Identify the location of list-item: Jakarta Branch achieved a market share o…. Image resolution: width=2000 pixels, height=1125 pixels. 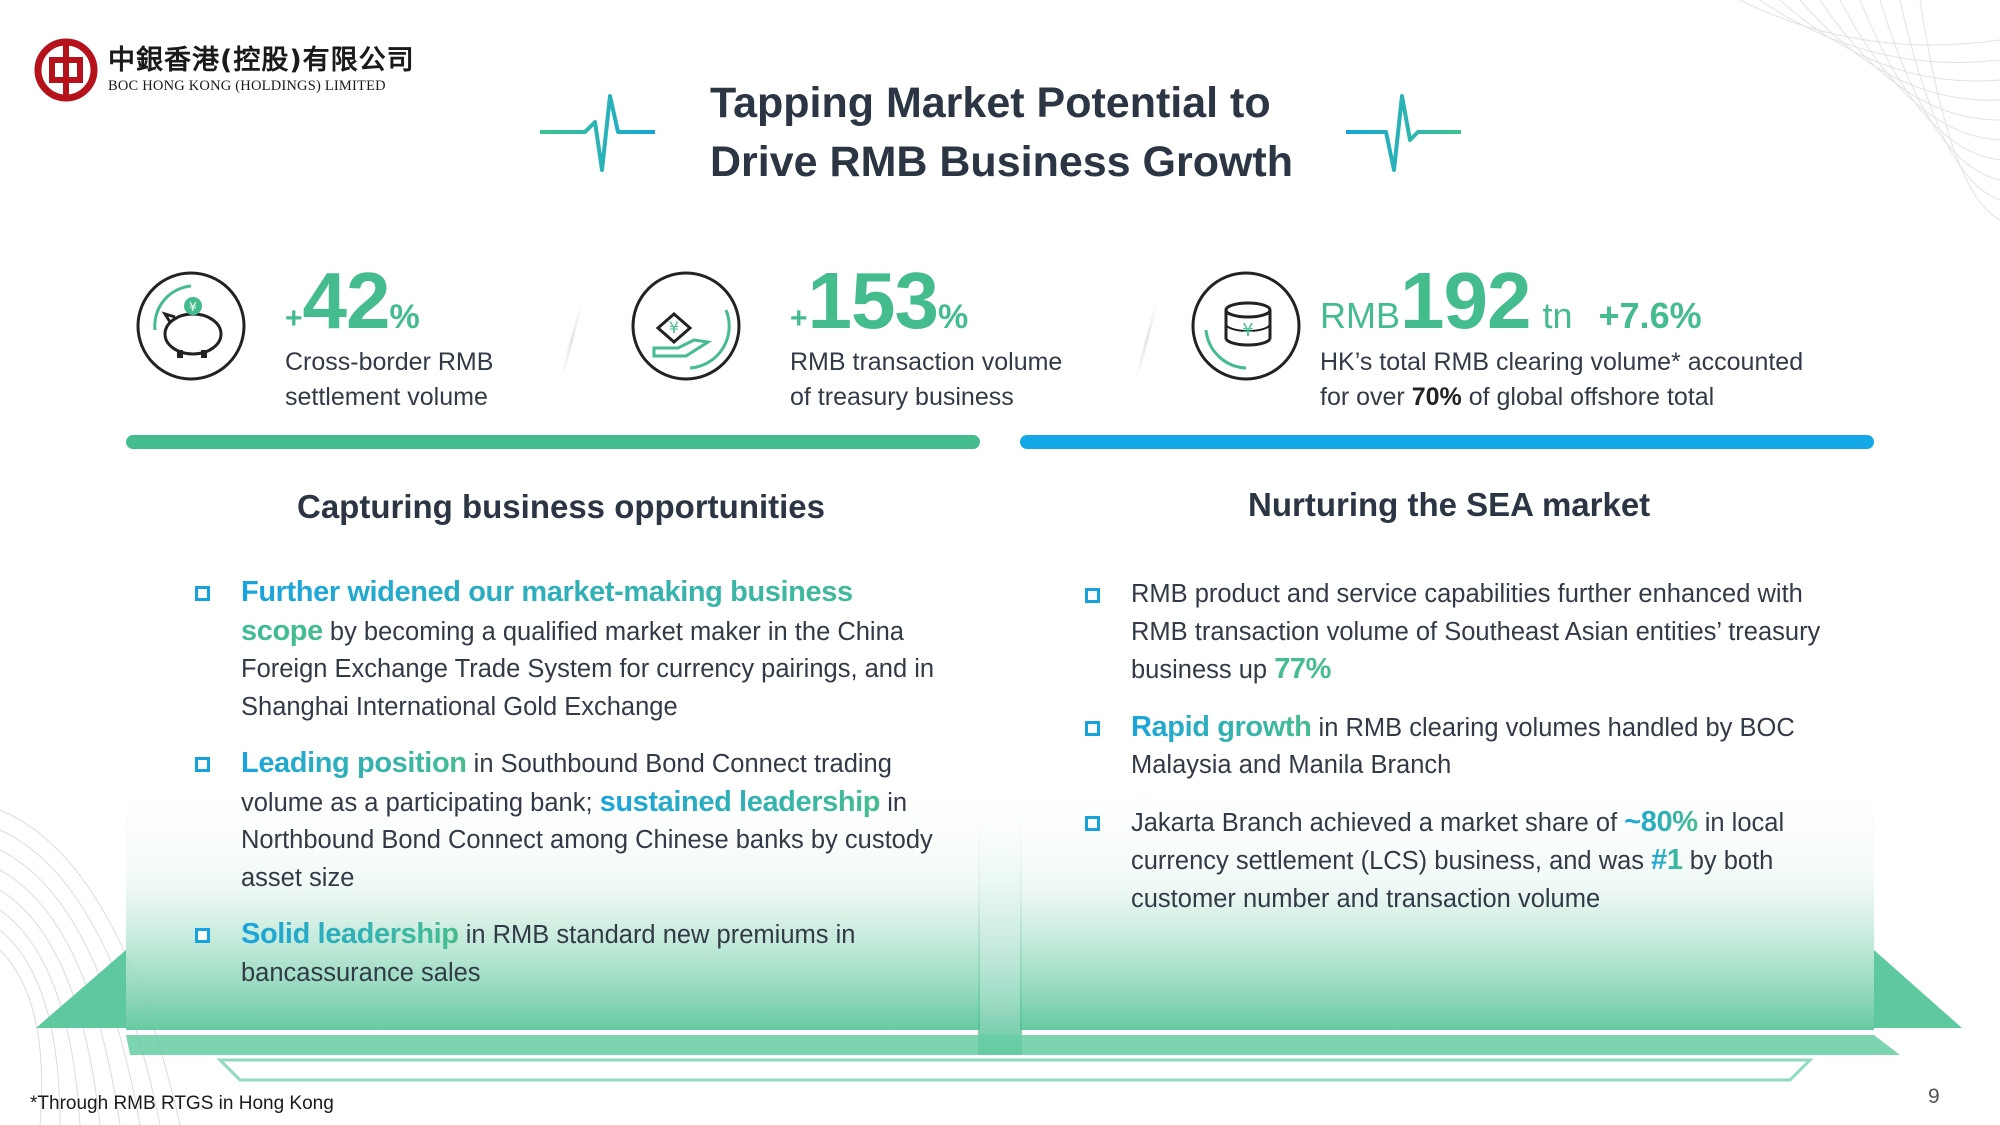
(1465, 861).